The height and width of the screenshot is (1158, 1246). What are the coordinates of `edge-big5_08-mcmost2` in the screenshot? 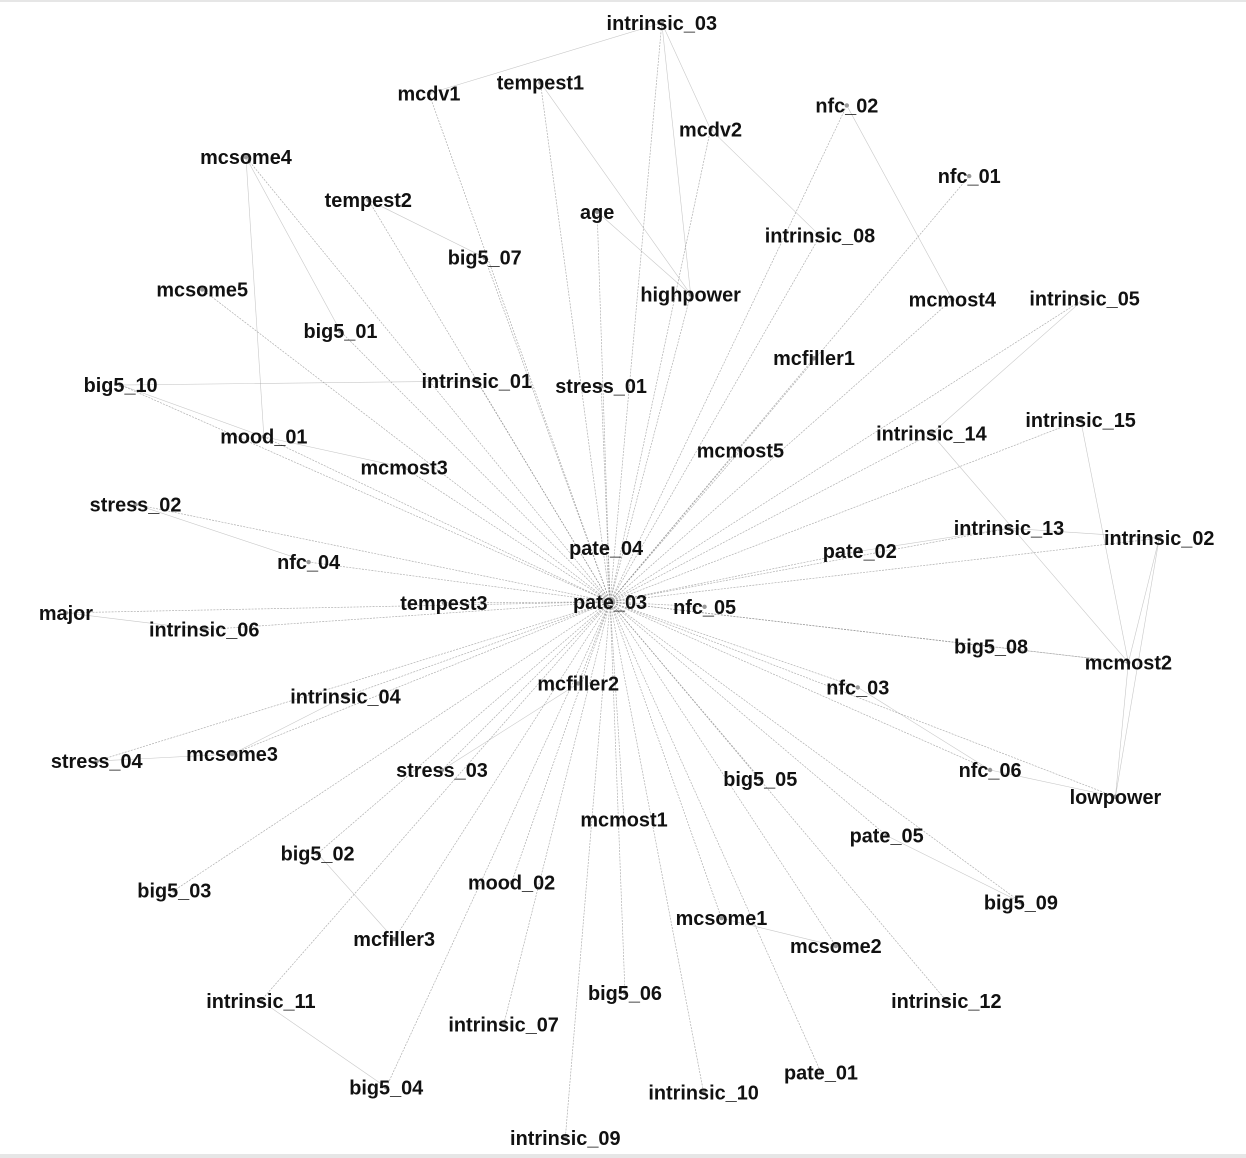 It's located at (1060, 654).